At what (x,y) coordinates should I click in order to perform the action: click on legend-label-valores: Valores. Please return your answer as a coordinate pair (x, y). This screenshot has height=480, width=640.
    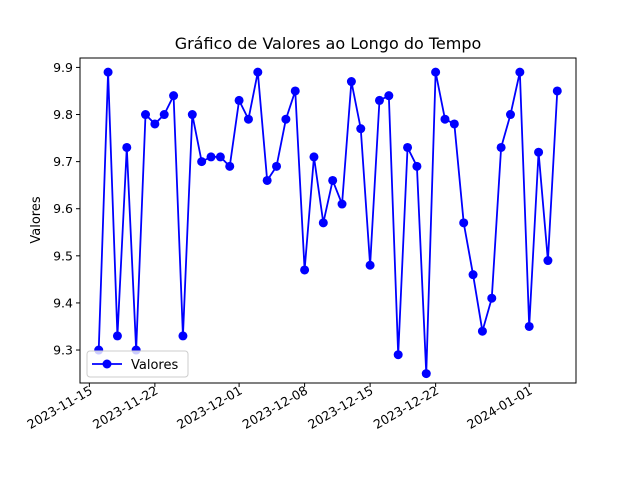
    Looking at the image, I should click on (154, 365).